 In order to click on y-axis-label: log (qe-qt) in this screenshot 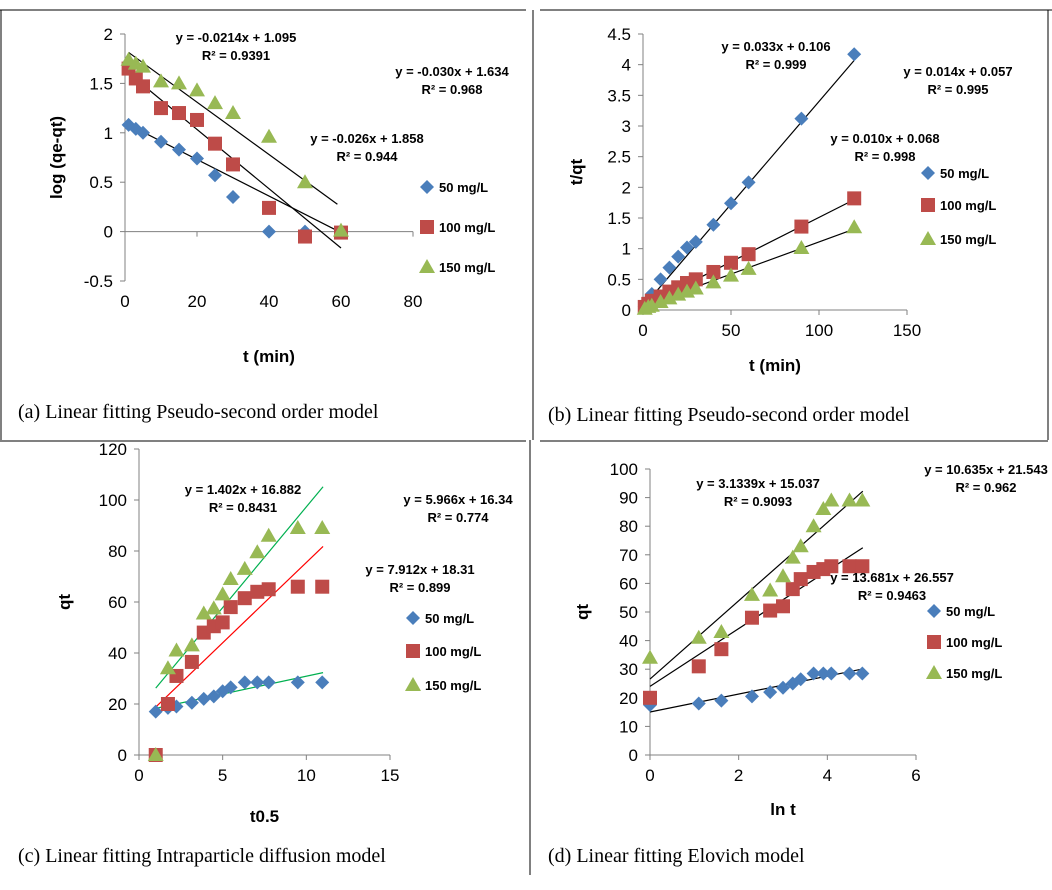, I will do `click(56, 157)`.